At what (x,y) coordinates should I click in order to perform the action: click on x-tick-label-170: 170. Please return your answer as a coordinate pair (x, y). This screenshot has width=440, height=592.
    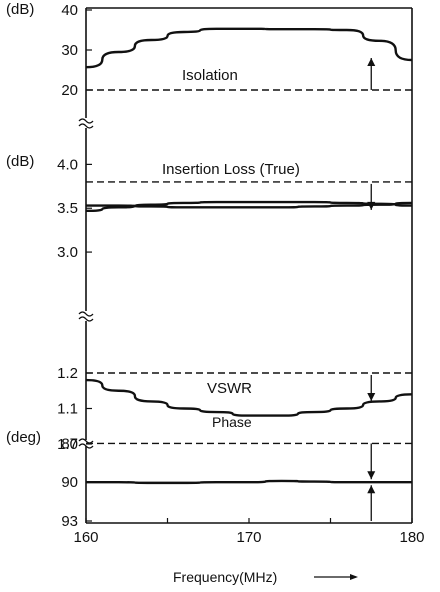
    Looking at the image, I should click on (248, 537).